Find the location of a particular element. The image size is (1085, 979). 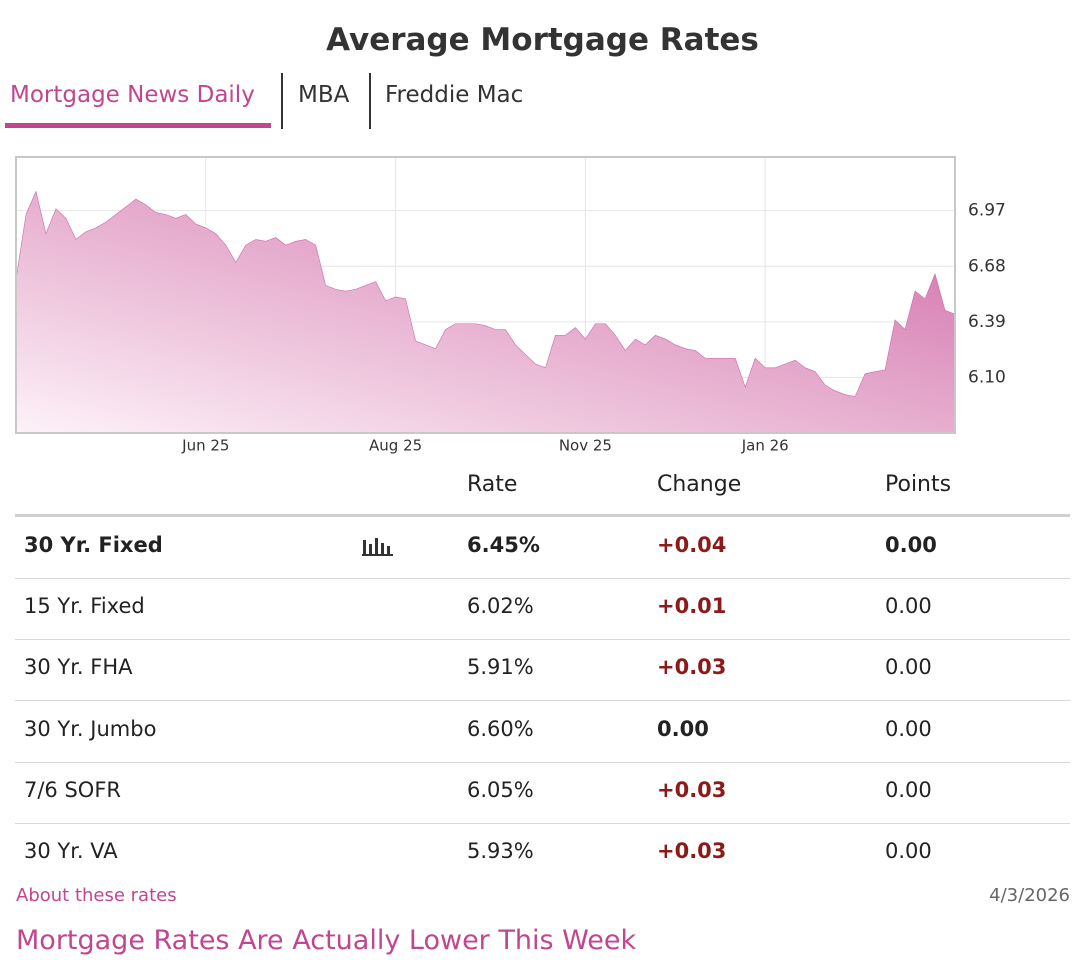

column-header: Points is located at coordinates (918, 484).